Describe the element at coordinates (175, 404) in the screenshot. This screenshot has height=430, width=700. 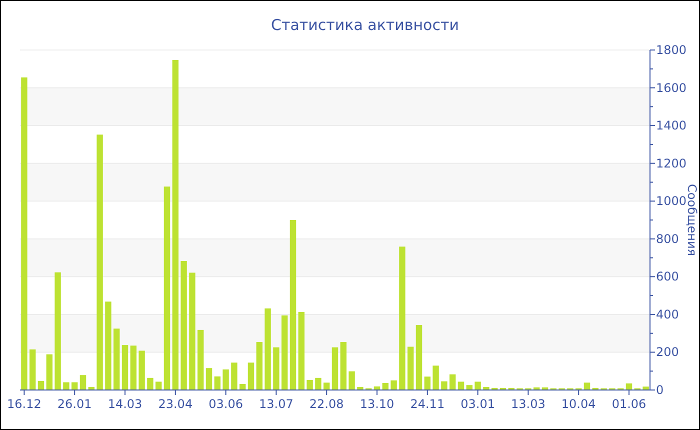
I see `x-tick-label: 23.04` at that location.